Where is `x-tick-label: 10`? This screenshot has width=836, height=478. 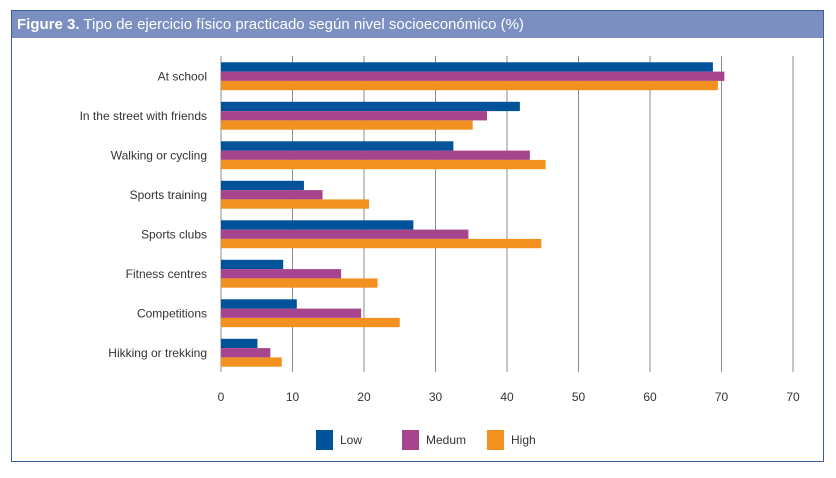 x-tick-label: 10 is located at coordinates (293, 397).